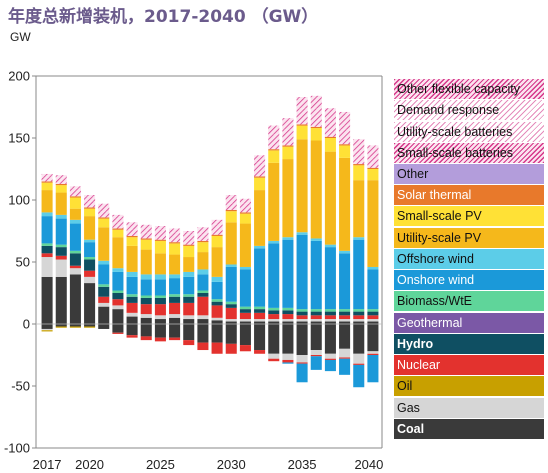 Image resolution: width=548 pixels, height=473 pixels. Describe the element at coordinates (231, 348) in the screenshot. I see `bar-nuclear-neg-2030` at that location.